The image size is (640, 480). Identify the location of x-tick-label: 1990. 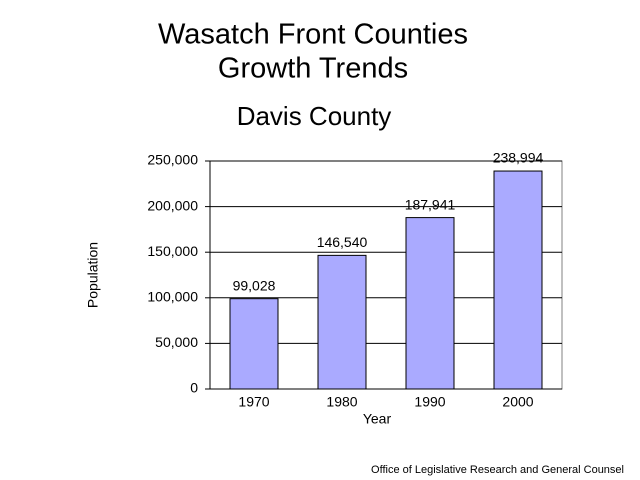
(429, 402).